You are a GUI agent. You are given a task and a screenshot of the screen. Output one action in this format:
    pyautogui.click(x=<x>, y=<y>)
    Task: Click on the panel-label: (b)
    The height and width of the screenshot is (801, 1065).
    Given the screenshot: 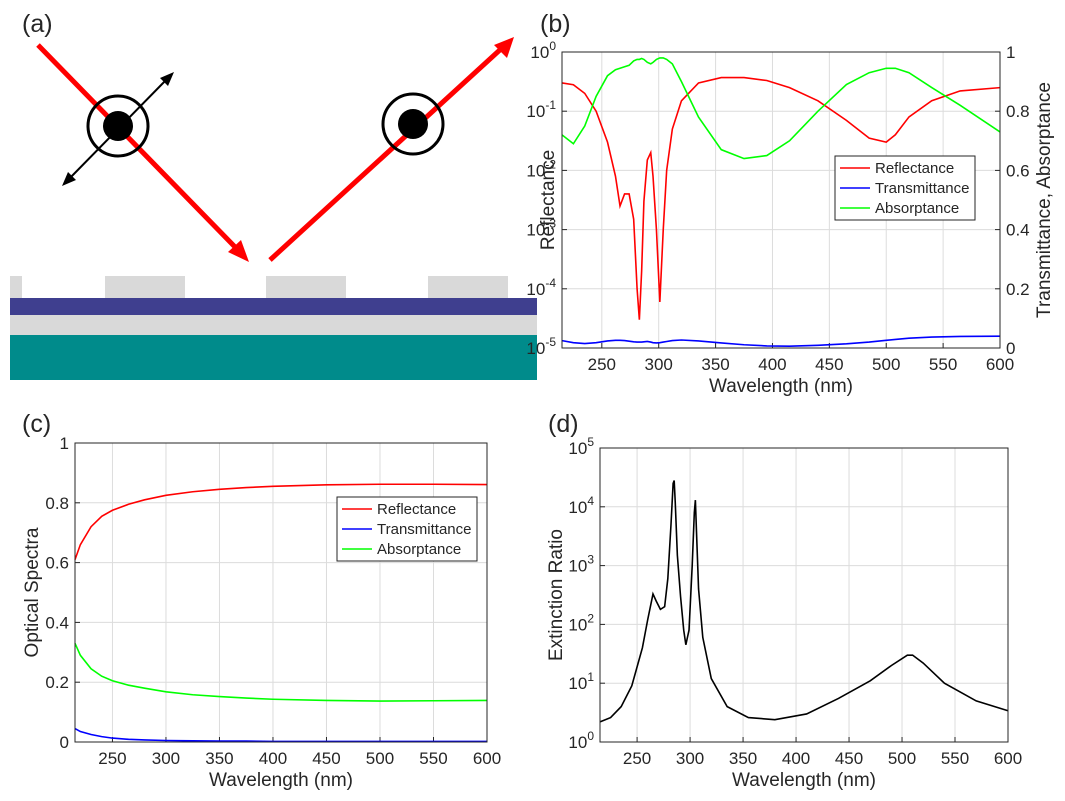 What is the action you would take?
    pyautogui.click(x=555, y=24)
    